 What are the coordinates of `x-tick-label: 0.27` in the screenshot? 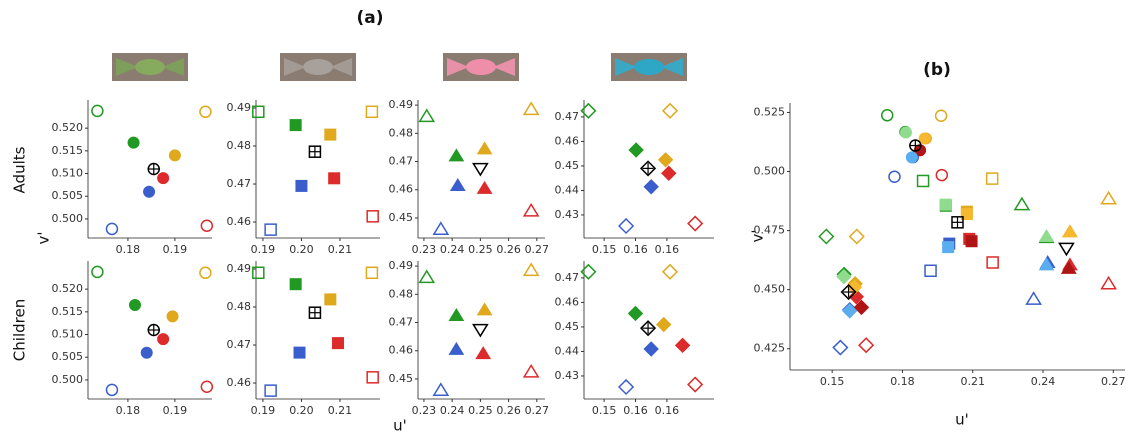 It's located at (537, 249).